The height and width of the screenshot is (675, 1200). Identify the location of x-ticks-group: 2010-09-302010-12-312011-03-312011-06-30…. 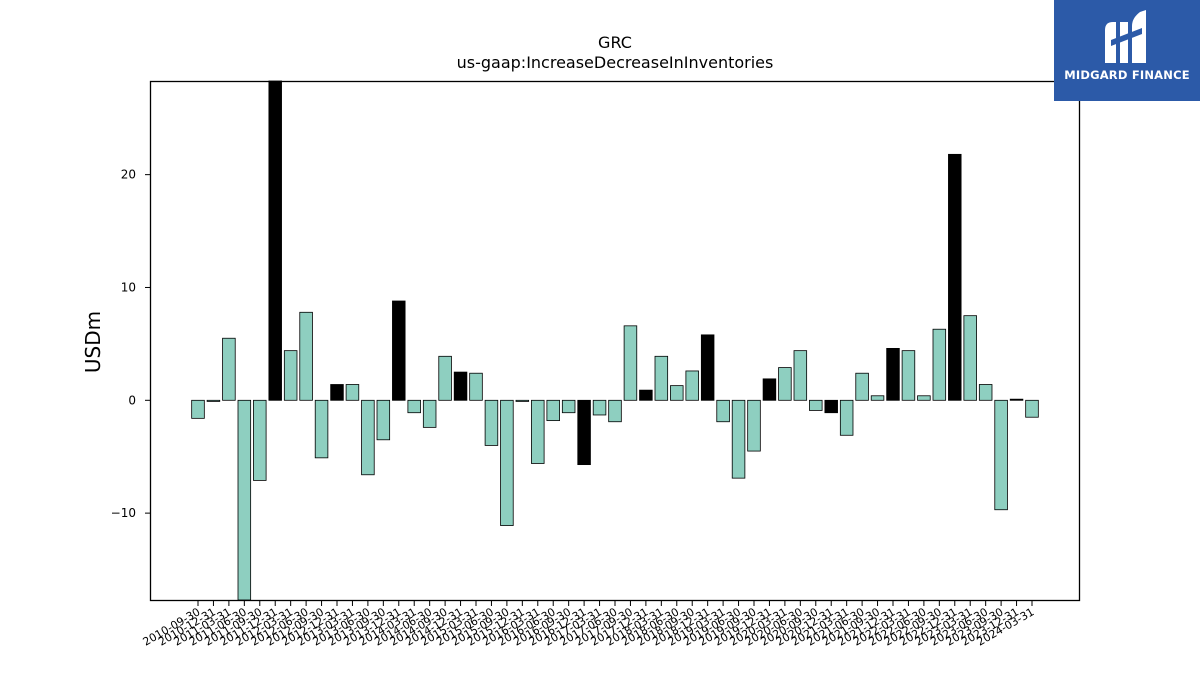
(589, 624).